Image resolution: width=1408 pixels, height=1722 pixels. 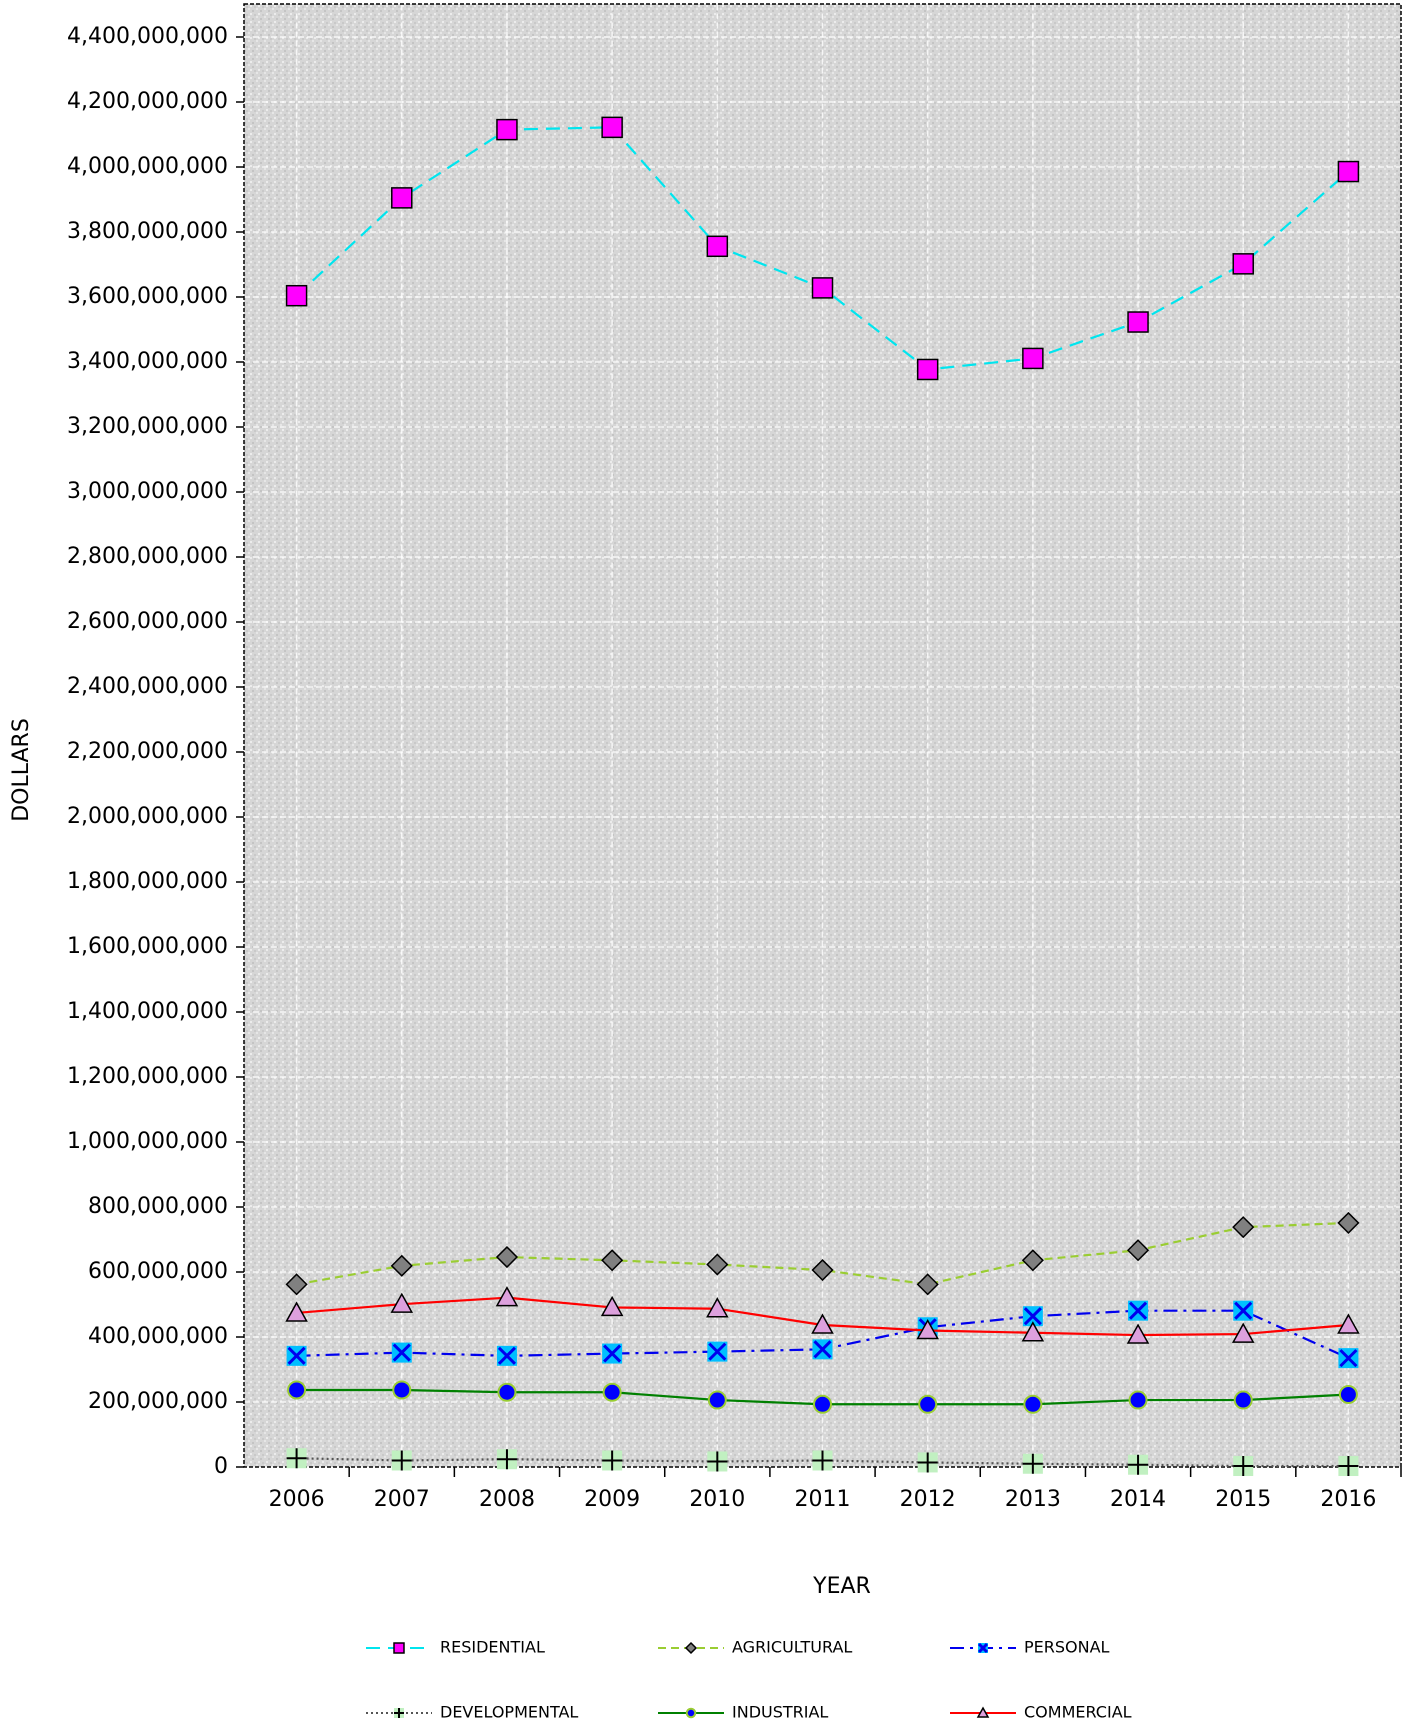 I want to click on x-tick-label: 2016, so click(x=1348, y=1499).